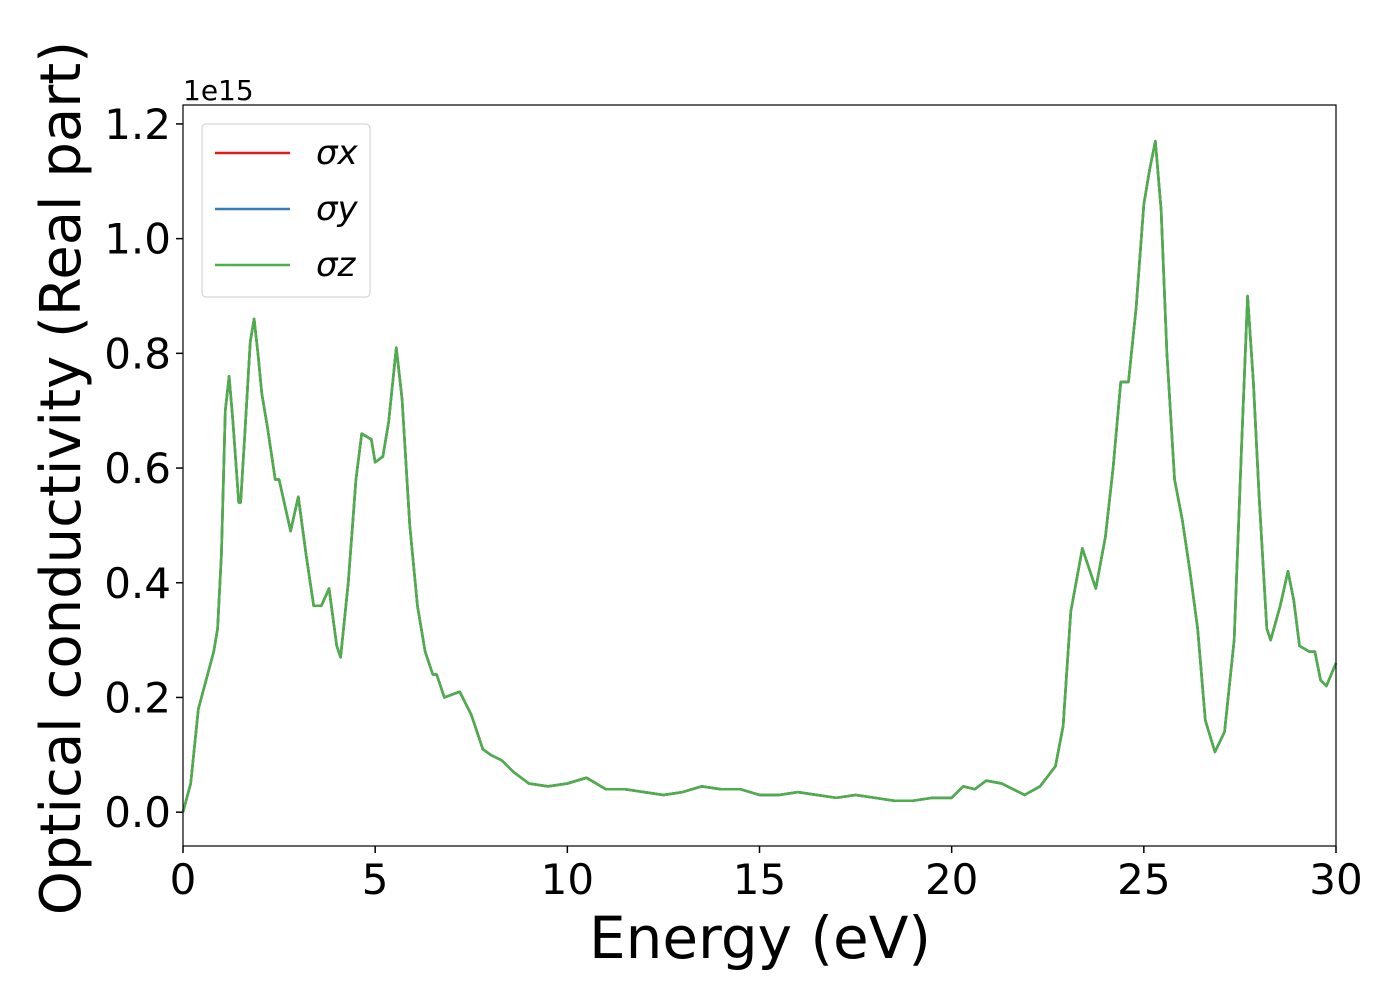  What do you see at coordinates (183, 879) in the screenshot?
I see `x-tick-label: 0` at bounding box center [183, 879].